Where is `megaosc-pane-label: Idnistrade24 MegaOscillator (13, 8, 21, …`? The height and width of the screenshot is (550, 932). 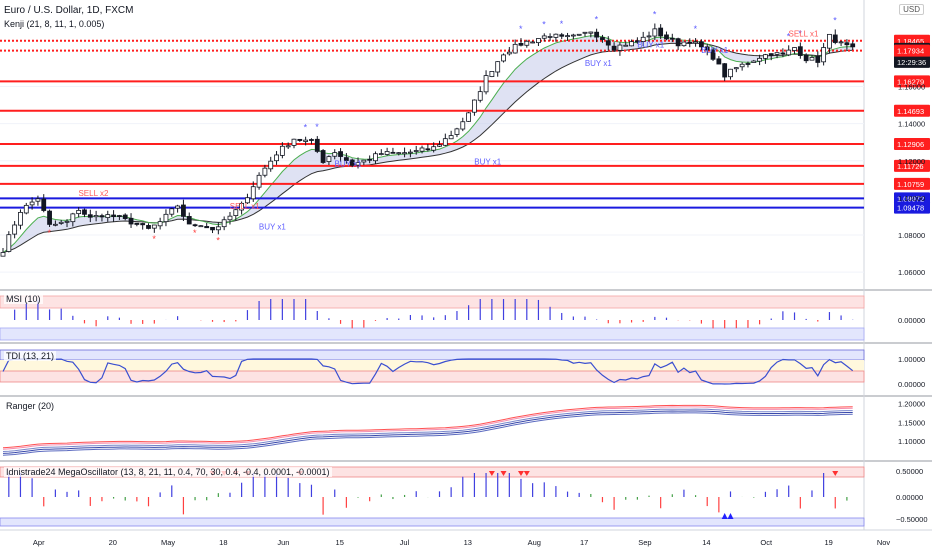
megaosc-pane-label: Idnistrade24 MegaOscillator (13, 8, 21, … is located at coordinates (168, 472).